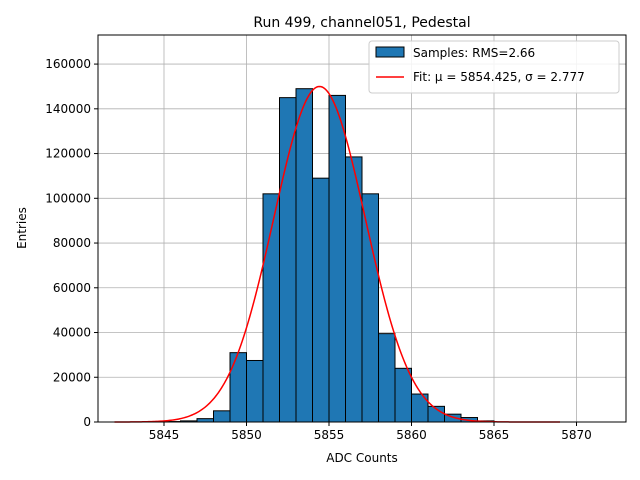  What do you see at coordinates (499, 77) in the screenshot?
I see `legend-fit-label: Fit: μ = 5854.425, σ = 2.777` at bounding box center [499, 77].